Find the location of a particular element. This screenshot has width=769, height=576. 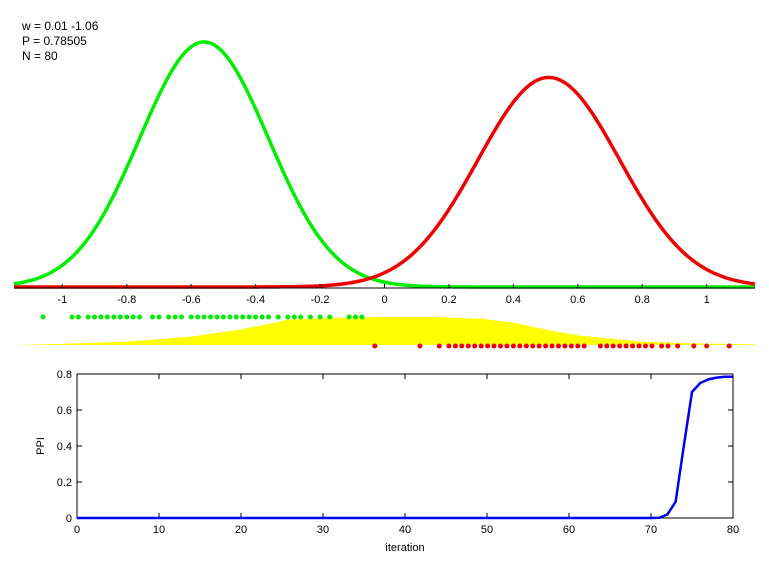

count-text: N = 80 is located at coordinates (40, 56).